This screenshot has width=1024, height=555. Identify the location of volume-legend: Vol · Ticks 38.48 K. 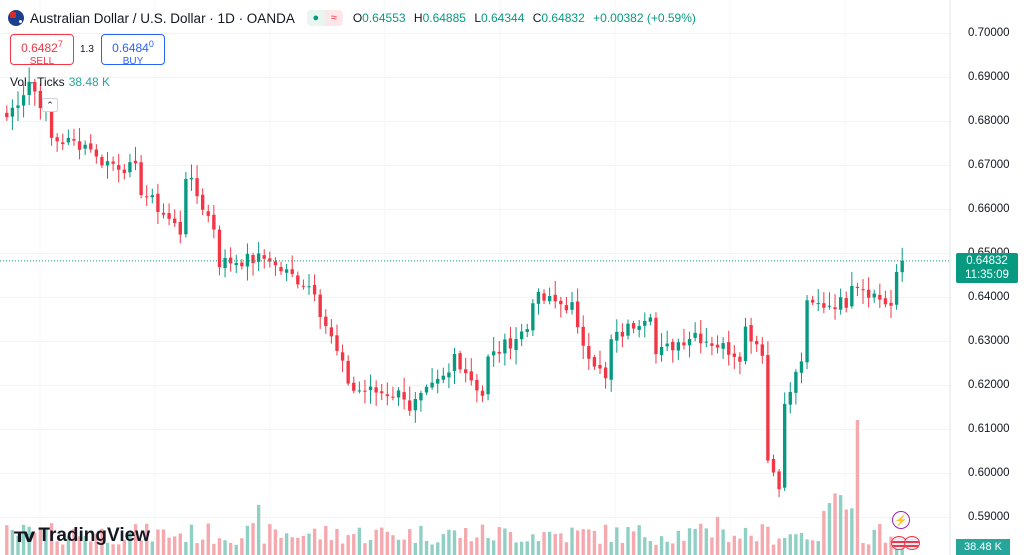
(60, 82).